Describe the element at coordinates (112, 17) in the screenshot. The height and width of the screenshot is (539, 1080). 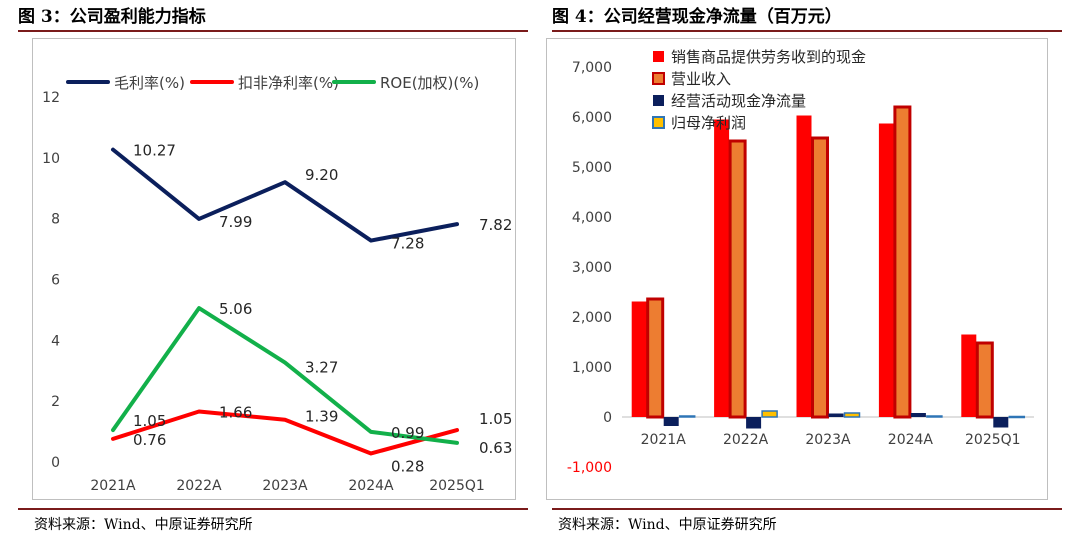
I see `left-chart-title: 图 3：公司盈利能力指标` at that location.